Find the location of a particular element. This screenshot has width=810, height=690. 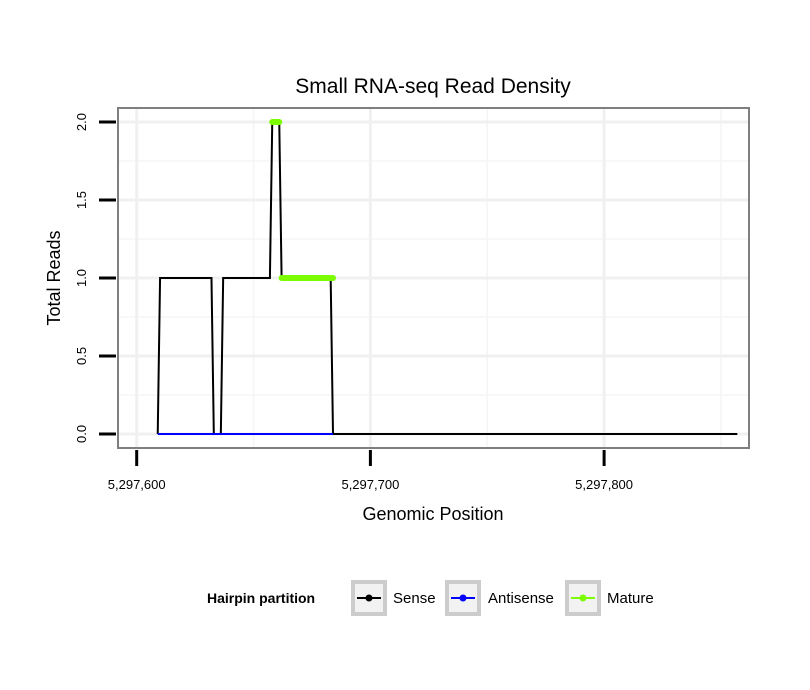

legend-label-mature: Mature is located at coordinates (630, 598).